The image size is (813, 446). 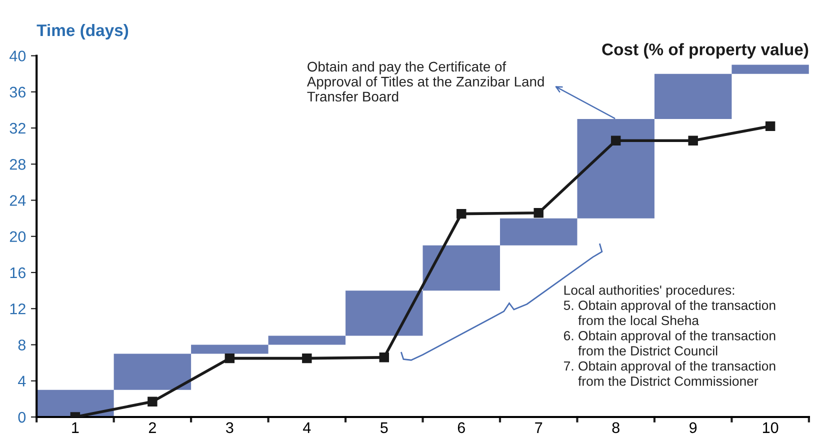 What do you see at coordinates (18, 309) in the screenshot?
I see `y-tick-label: 12` at bounding box center [18, 309].